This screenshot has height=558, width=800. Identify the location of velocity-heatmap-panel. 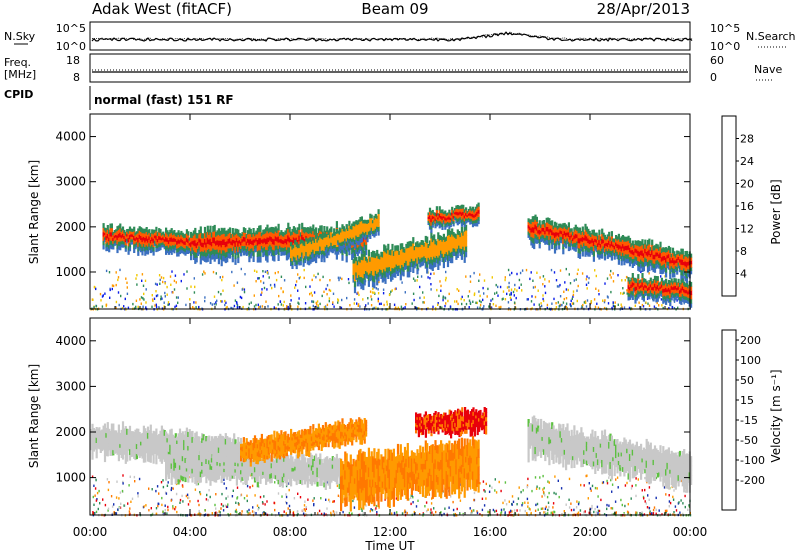
(391, 462).